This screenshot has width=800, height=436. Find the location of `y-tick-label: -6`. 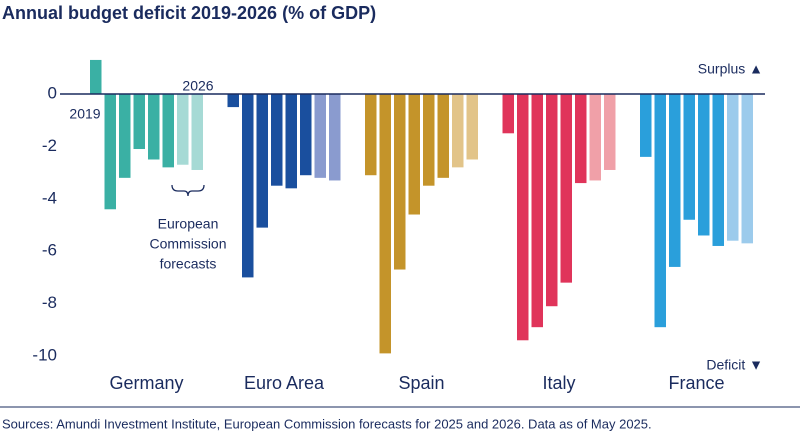

y-tick-label: -6 is located at coordinates (49, 250).